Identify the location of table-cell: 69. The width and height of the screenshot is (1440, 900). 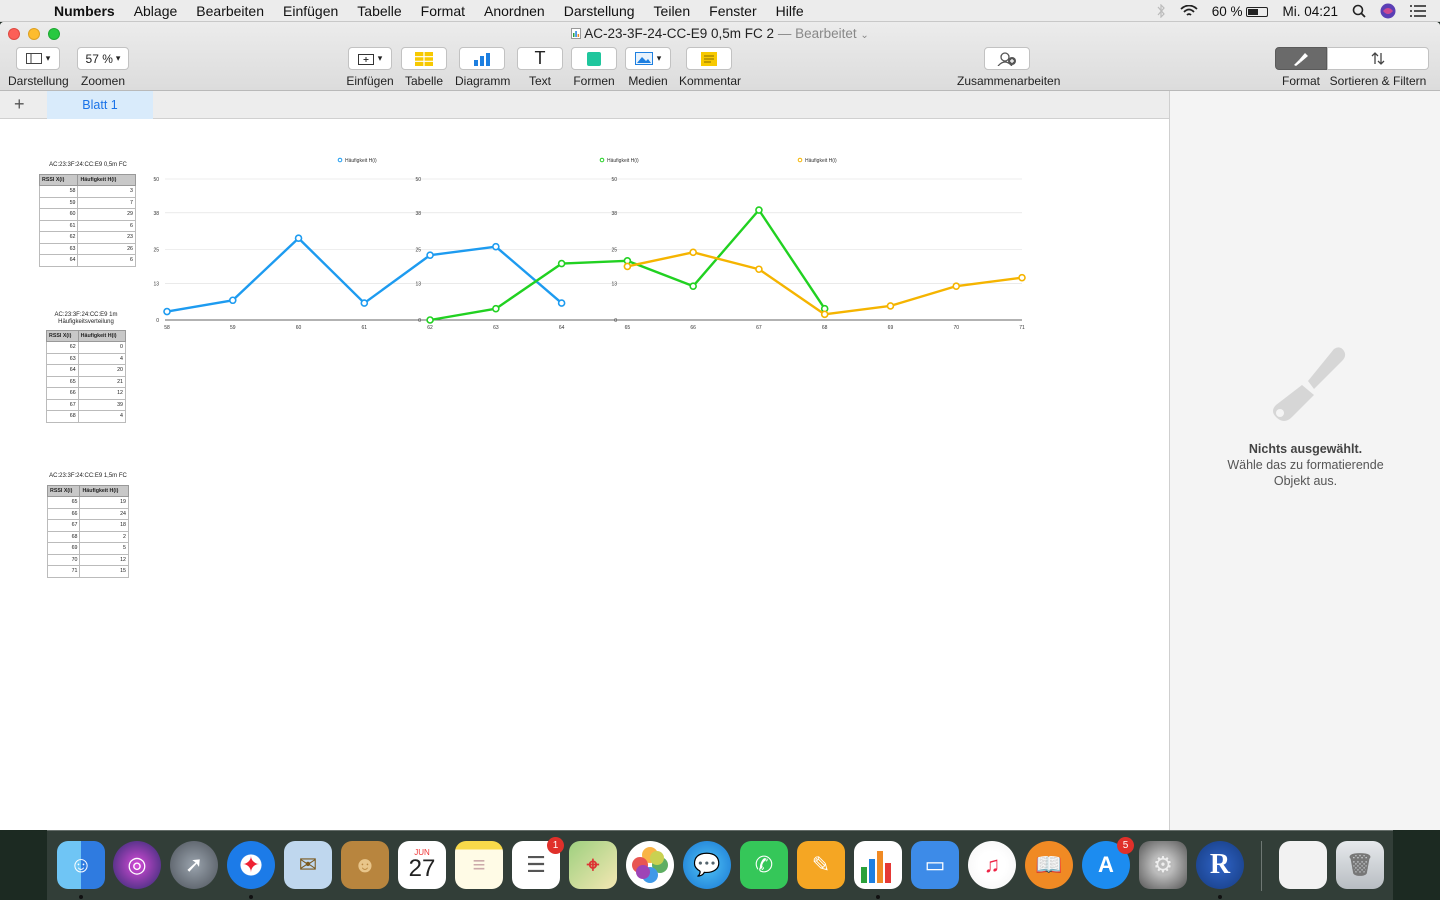
(63, 548).